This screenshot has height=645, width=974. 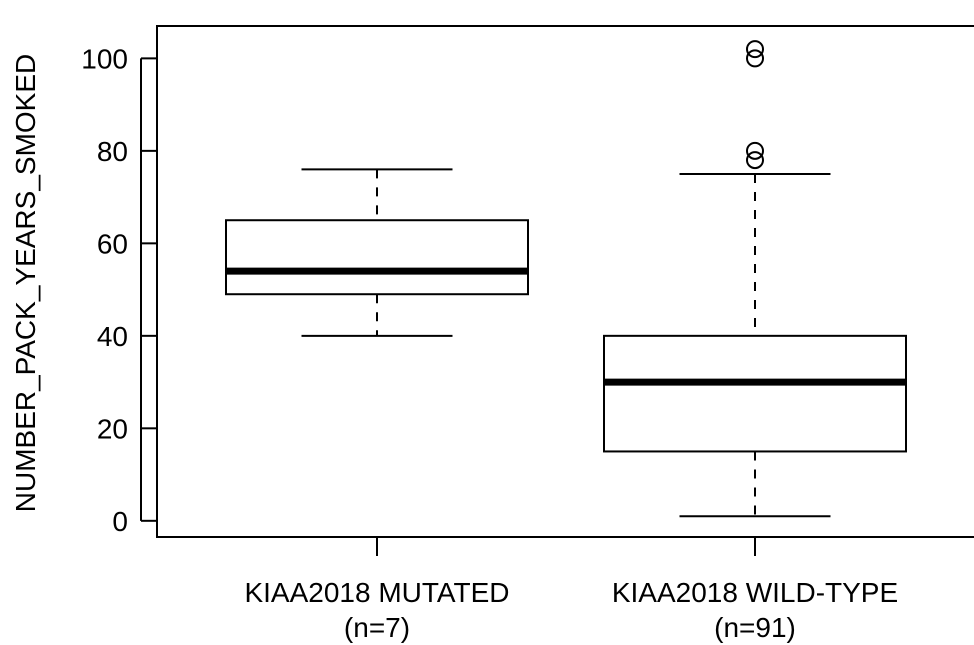 I want to click on y-tick-label: 100, so click(x=104, y=58).